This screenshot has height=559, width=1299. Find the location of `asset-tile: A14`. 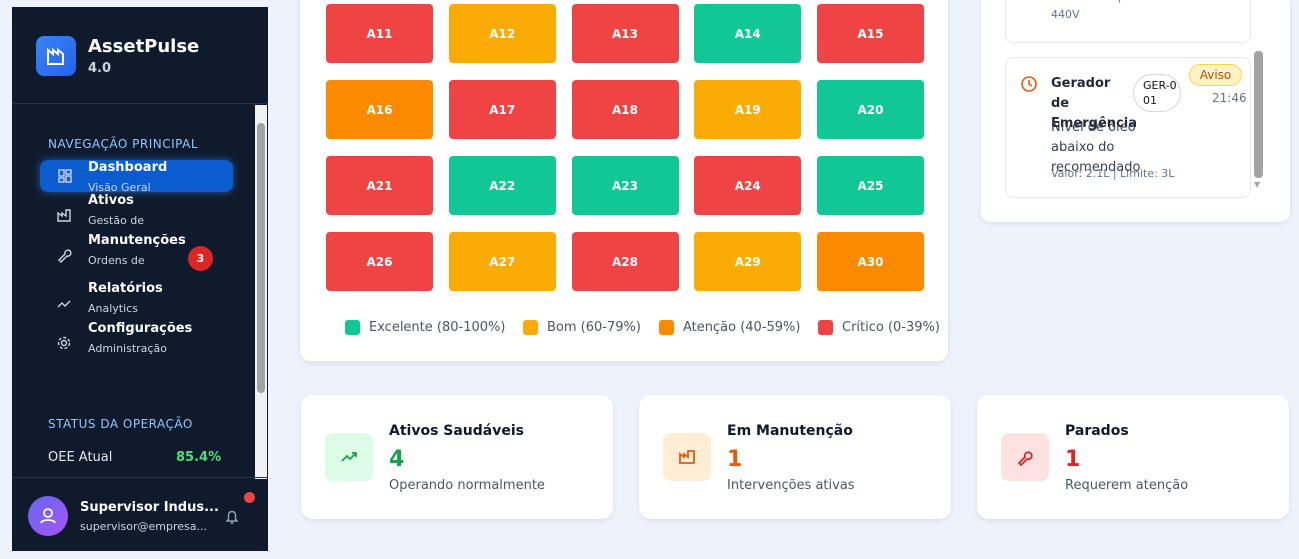

asset-tile: A14 is located at coordinates (748, 33).